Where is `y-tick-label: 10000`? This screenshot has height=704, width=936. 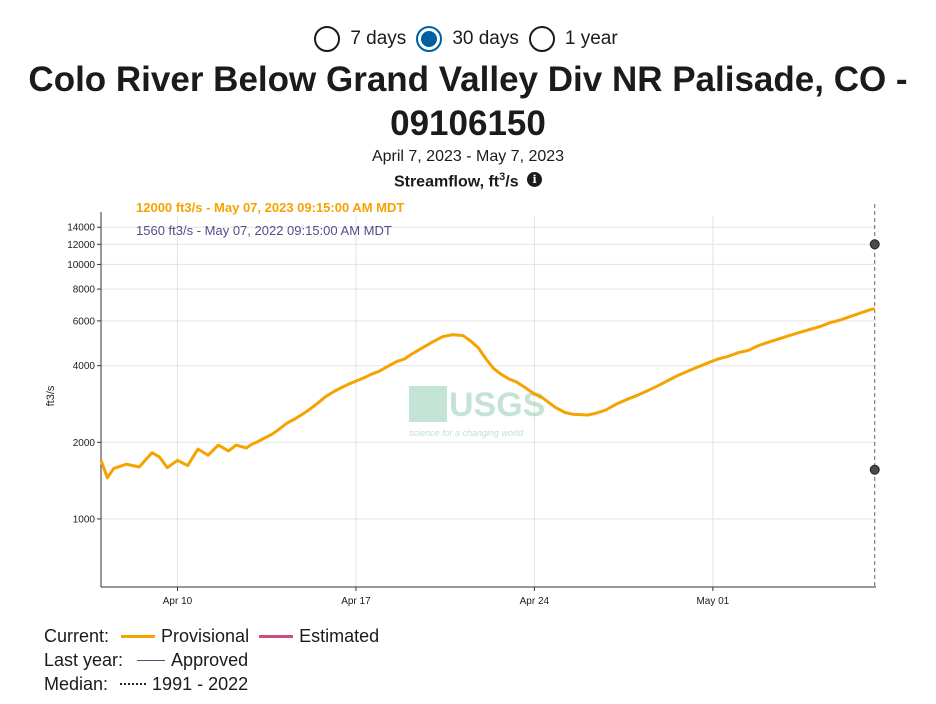 y-tick-label: 10000 is located at coordinates (81, 265).